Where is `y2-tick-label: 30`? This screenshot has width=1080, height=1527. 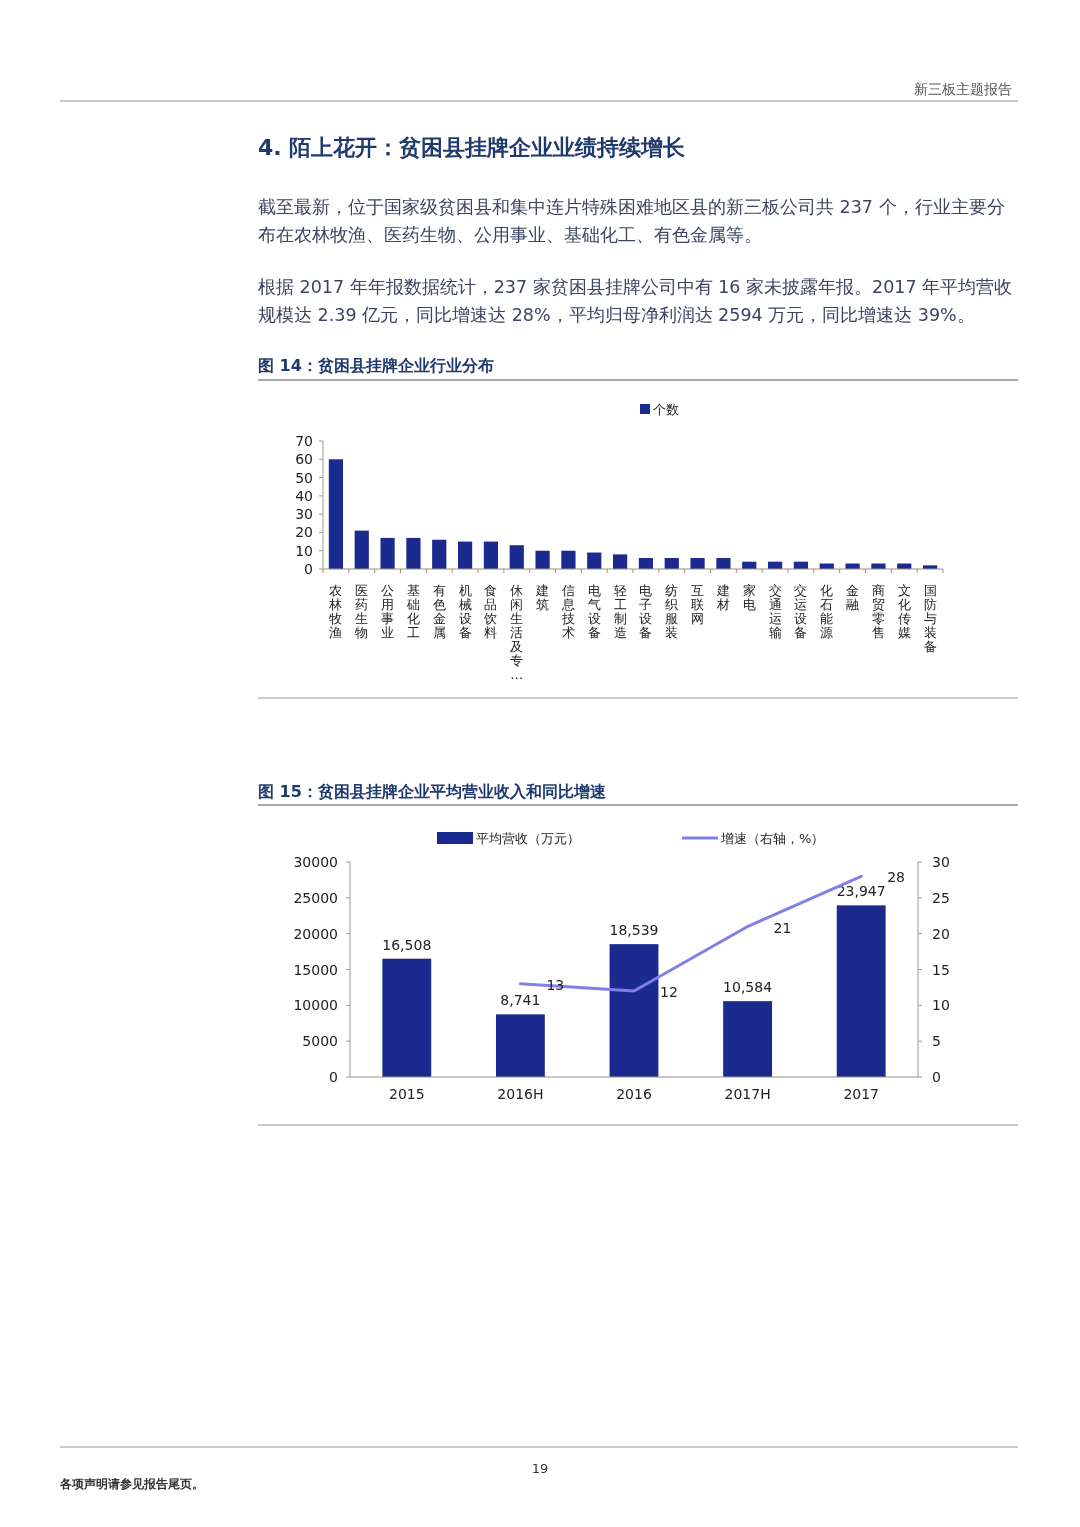 y2-tick-label: 30 is located at coordinates (941, 862).